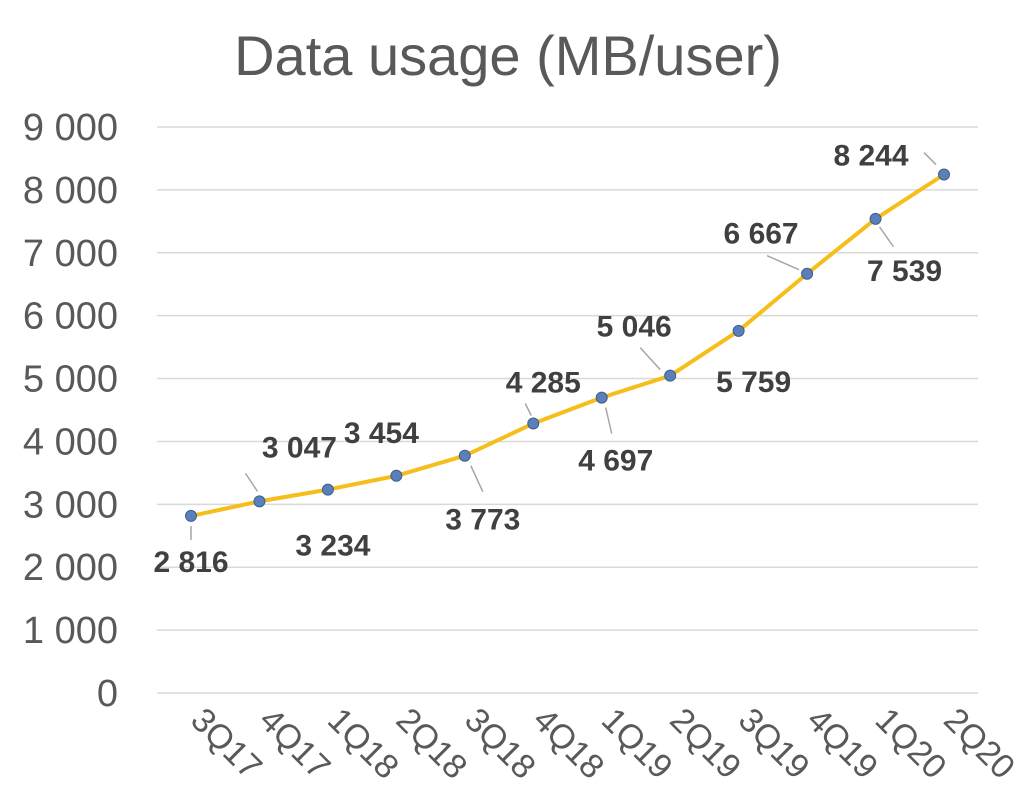  What do you see at coordinates (432, 744) in the screenshot?
I see `x-tick-label: 2Q18` at bounding box center [432, 744].